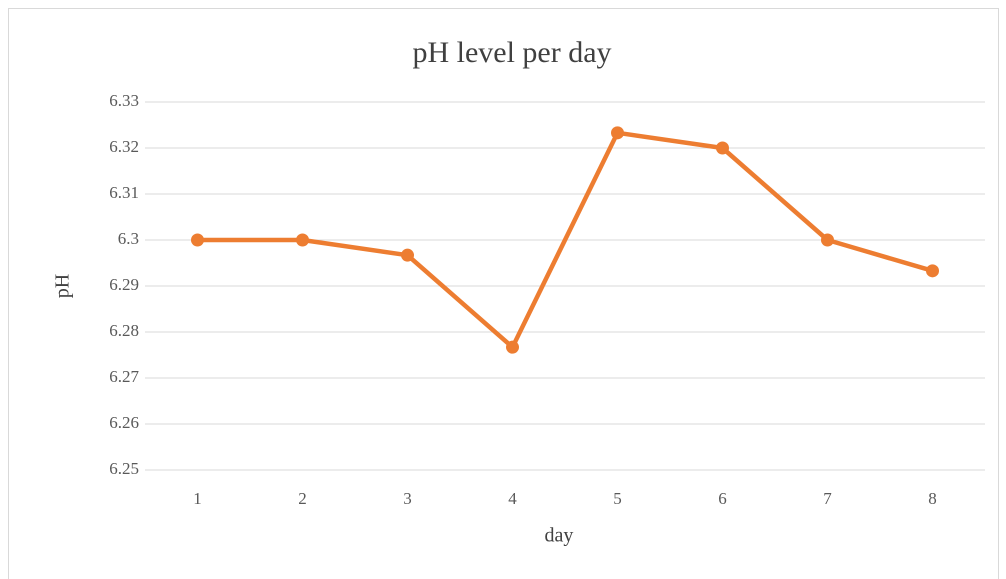 Image resolution: width=1006 pixels, height=579 pixels. Describe the element at coordinates (407, 498) in the screenshot. I see `x-tick-label: 3` at that location.